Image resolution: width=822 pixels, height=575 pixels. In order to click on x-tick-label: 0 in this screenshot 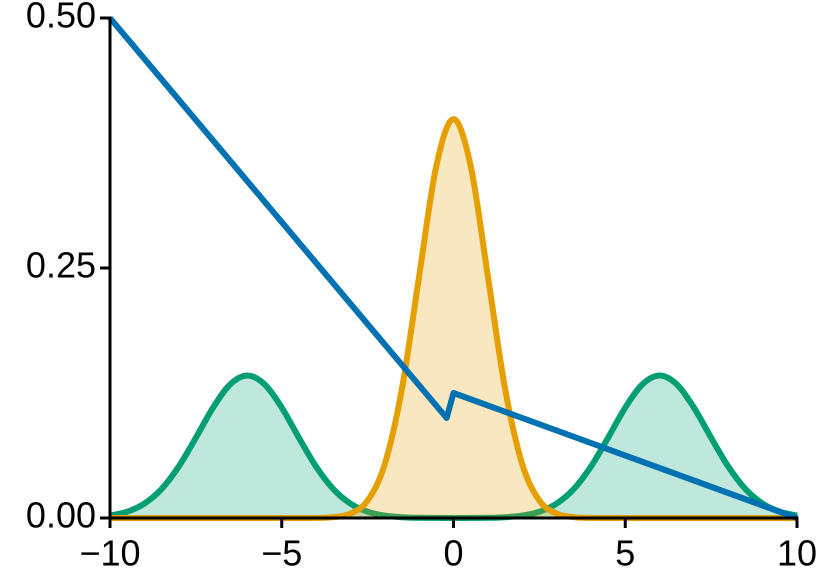, I will do `click(453, 553)`.